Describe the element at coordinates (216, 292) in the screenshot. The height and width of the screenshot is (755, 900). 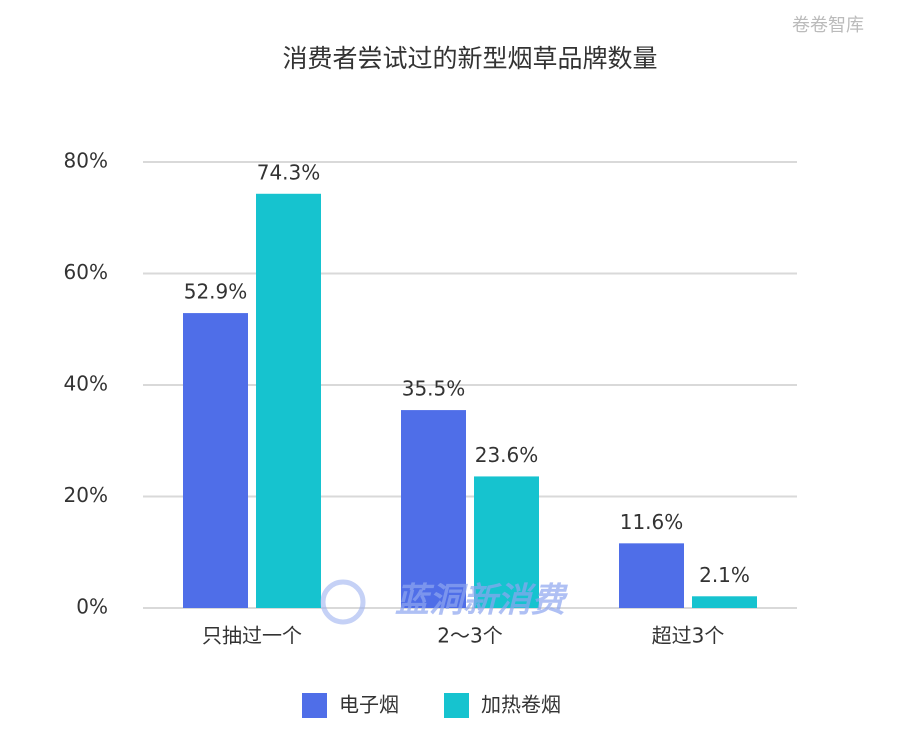
I see `value-label: 52.9%` at that location.